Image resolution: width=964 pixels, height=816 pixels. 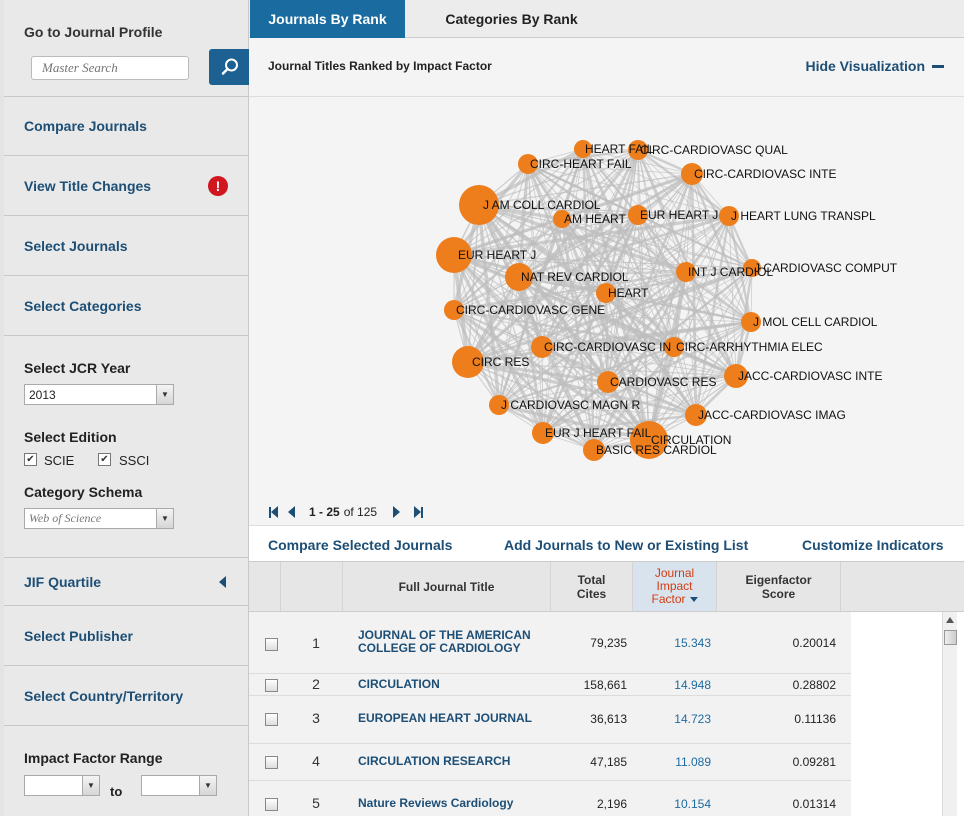 What do you see at coordinates (230, 67) in the screenshot?
I see `search-button` at bounding box center [230, 67].